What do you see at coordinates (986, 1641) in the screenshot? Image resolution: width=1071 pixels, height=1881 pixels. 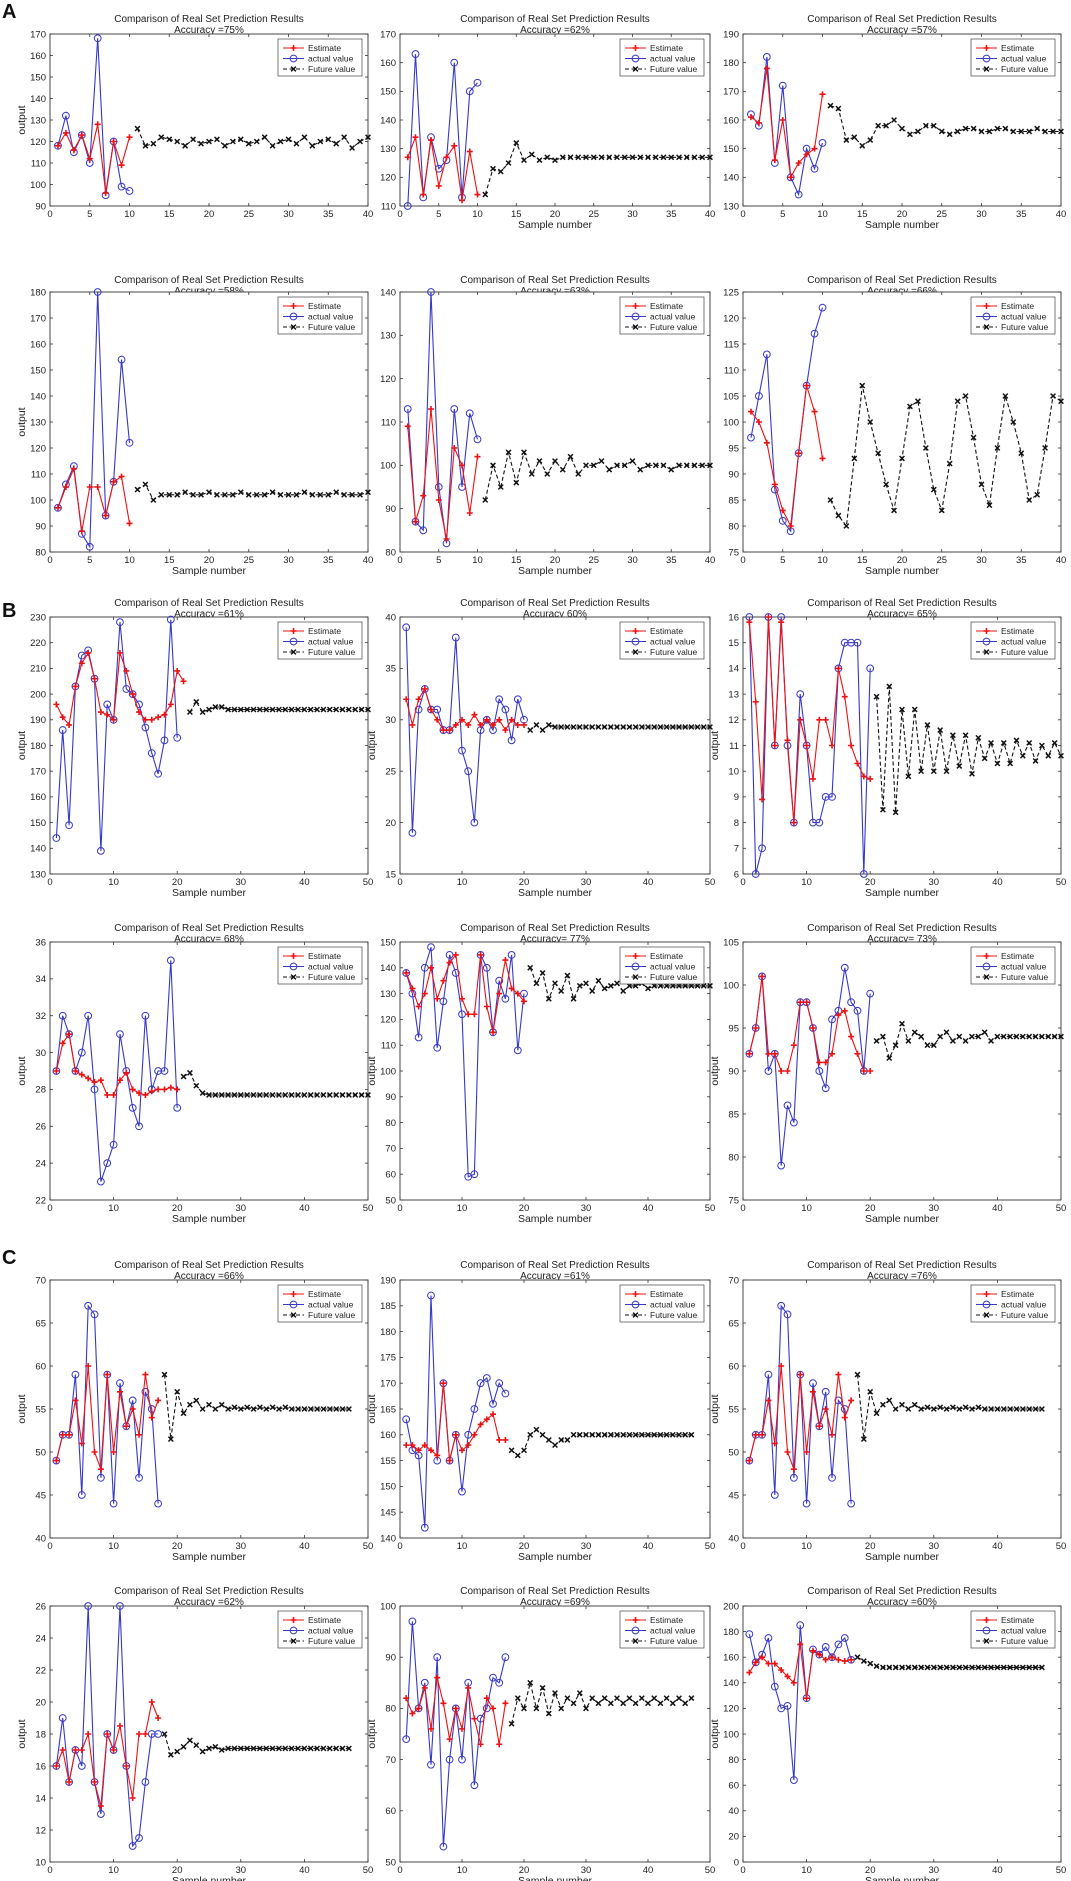 I see `legend-marker-future` at bounding box center [986, 1641].